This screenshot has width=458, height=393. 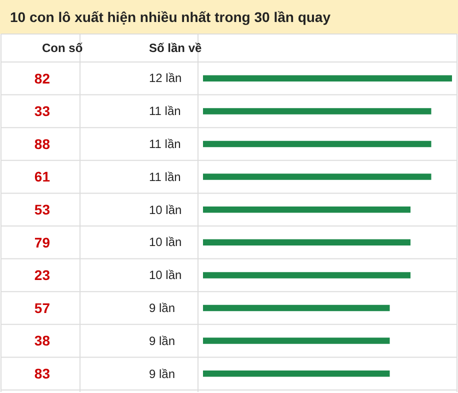 What do you see at coordinates (42, 210) in the screenshot?
I see `y-tick-label: 53` at bounding box center [42, 210].